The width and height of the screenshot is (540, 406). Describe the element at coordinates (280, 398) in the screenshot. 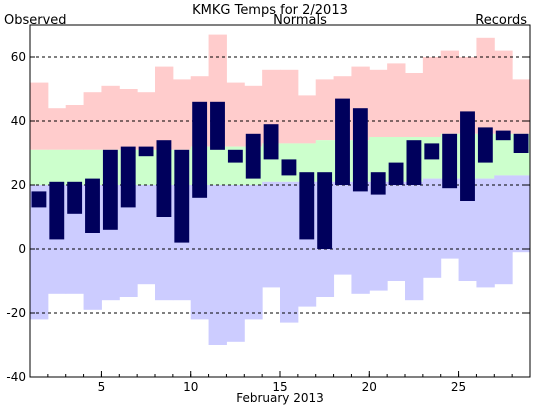

I see `x-axis-title: February 2013` at that location.